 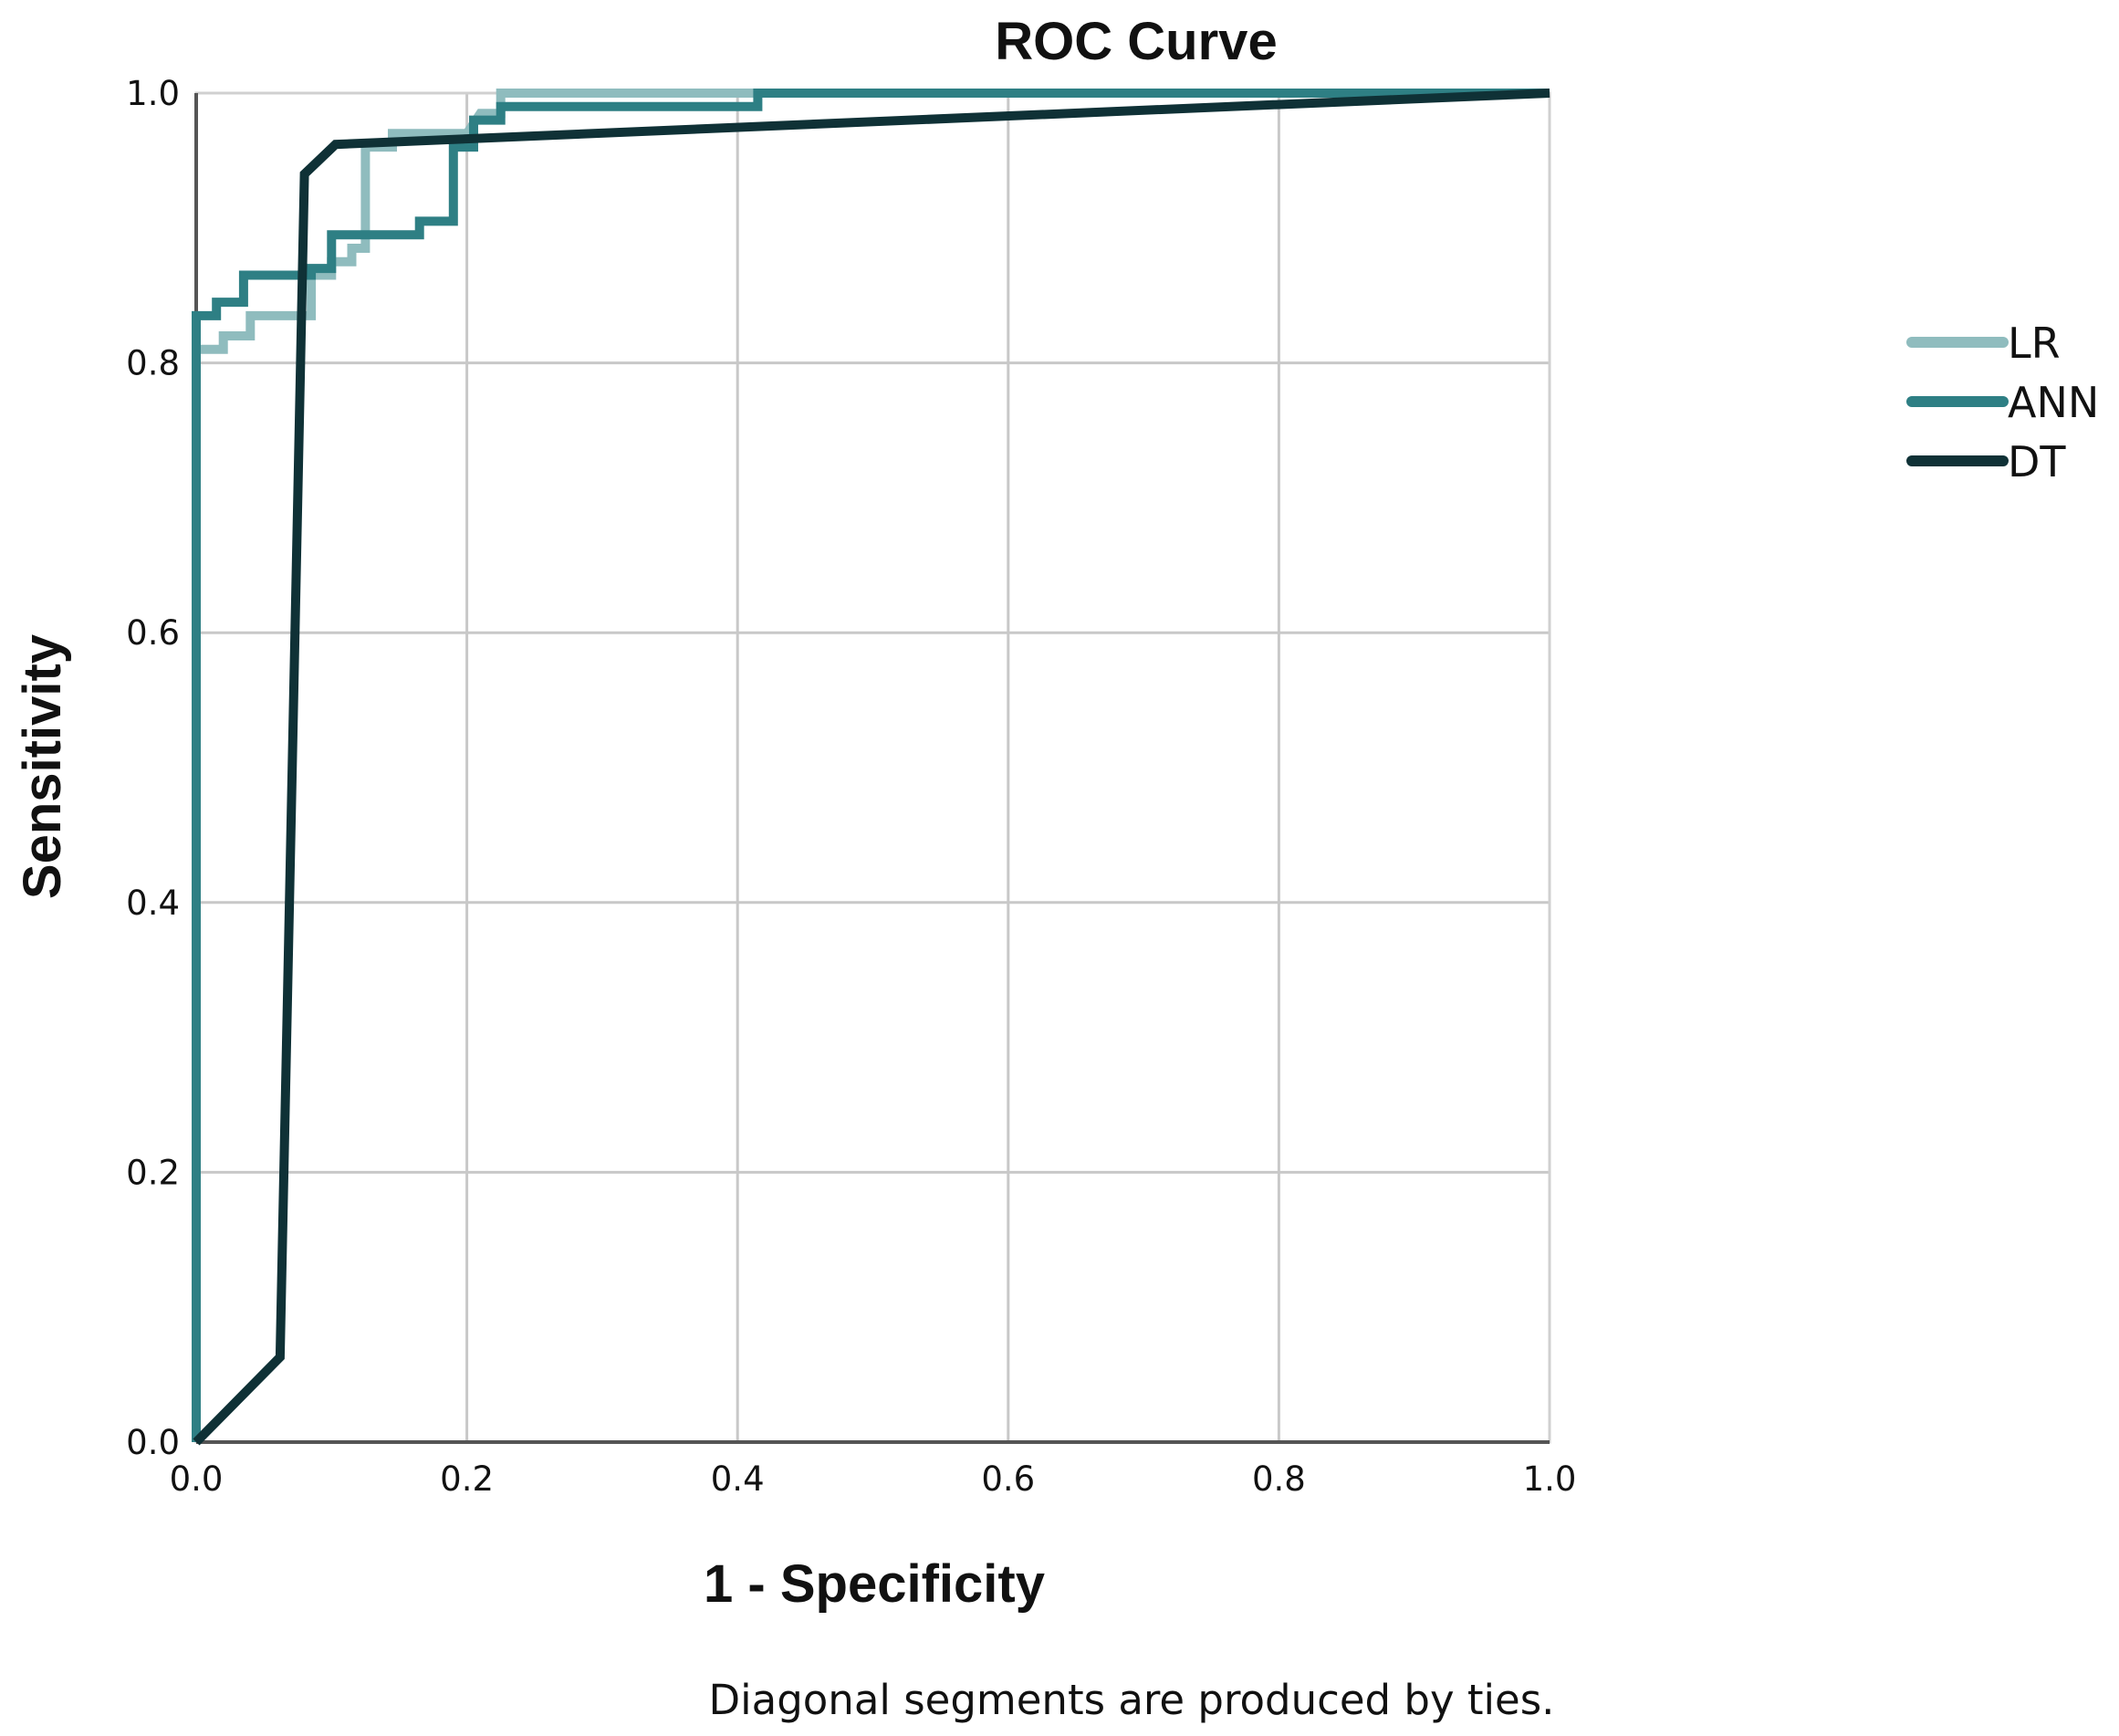 I want to click on y-tick-label: 0.8, so click(x=153, y=363).